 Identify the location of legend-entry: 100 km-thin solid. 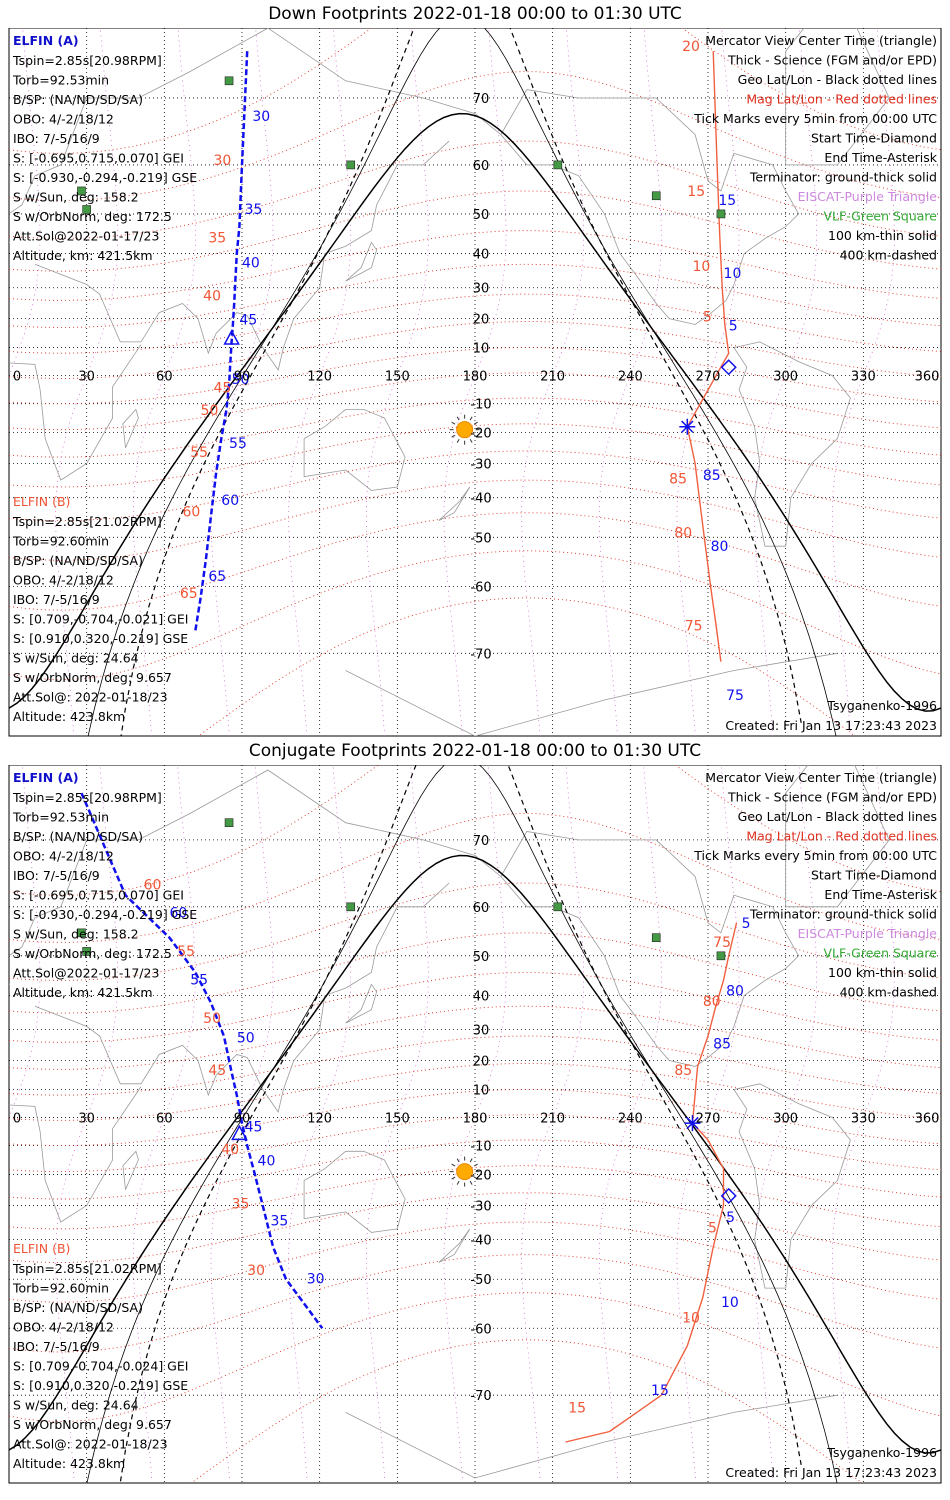
(882, 235).